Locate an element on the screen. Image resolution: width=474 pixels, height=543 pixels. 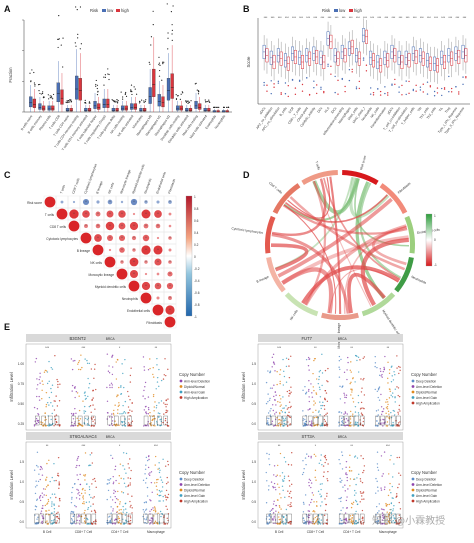
y-tick-label: 0.5 is located at coordinates (254, 502).